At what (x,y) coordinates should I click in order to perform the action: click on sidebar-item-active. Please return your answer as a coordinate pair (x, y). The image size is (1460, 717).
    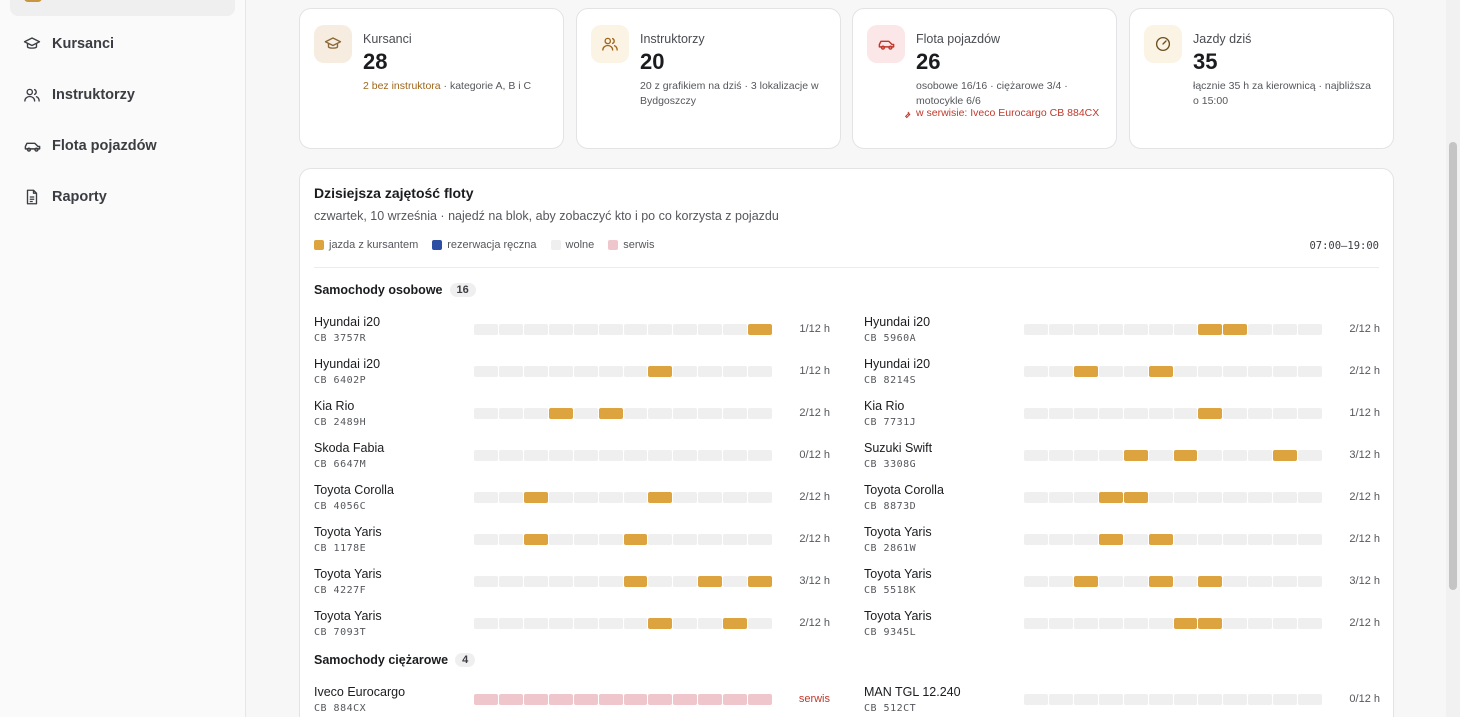
    Looking at the image, I should click on (122, 8).